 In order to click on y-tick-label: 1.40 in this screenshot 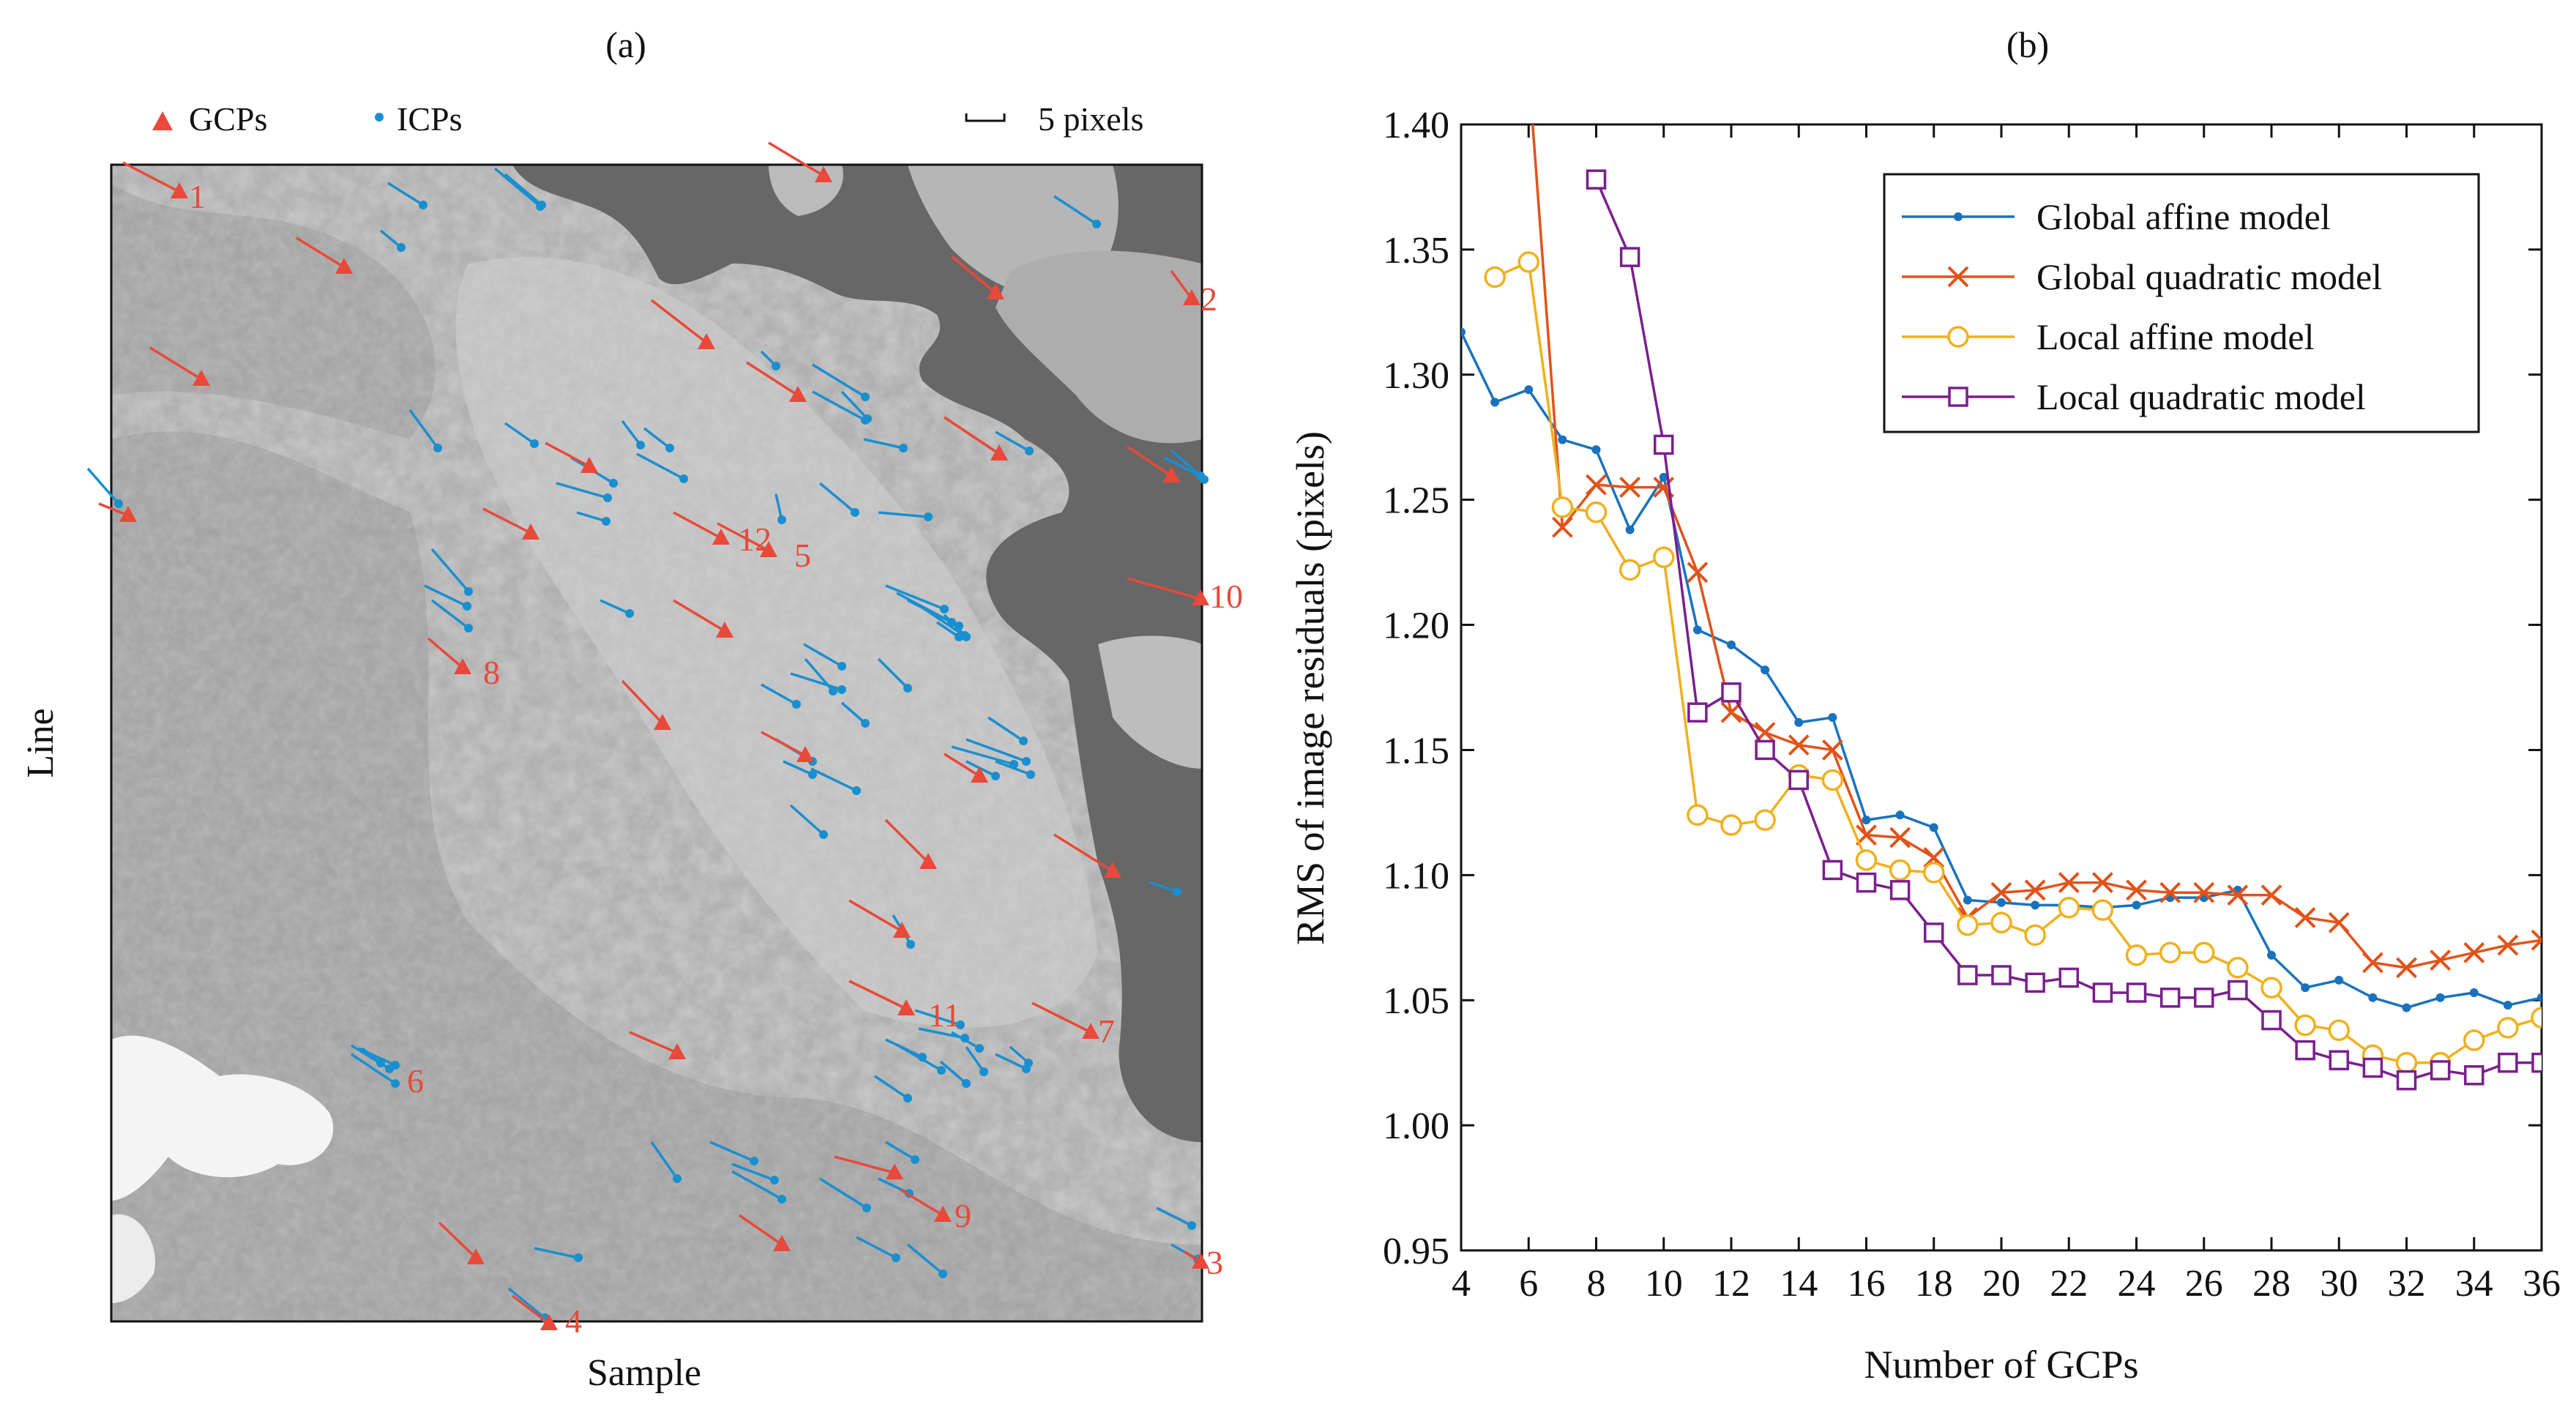, I will do `click(1416, 125)`.